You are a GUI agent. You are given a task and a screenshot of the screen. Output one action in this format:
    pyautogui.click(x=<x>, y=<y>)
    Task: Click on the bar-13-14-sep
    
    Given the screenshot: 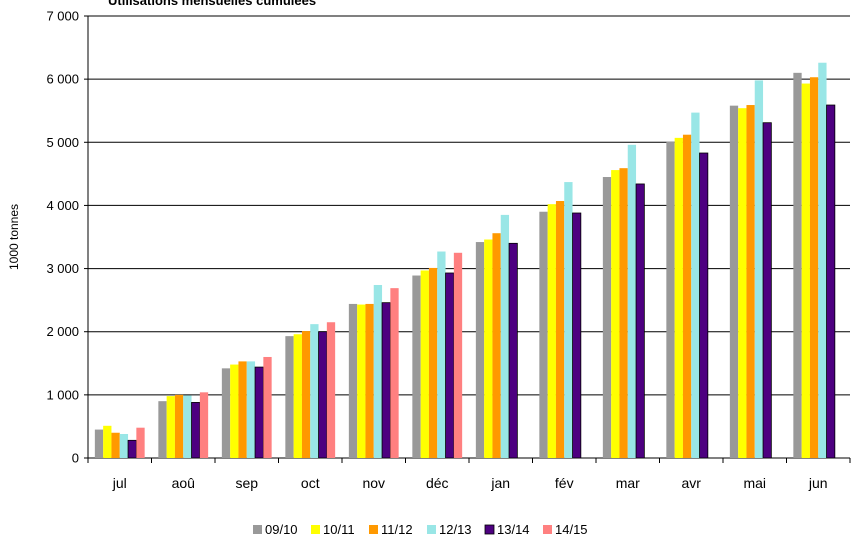 What is the action you would take?
    pyautogui.click(x=259, y=412)
    